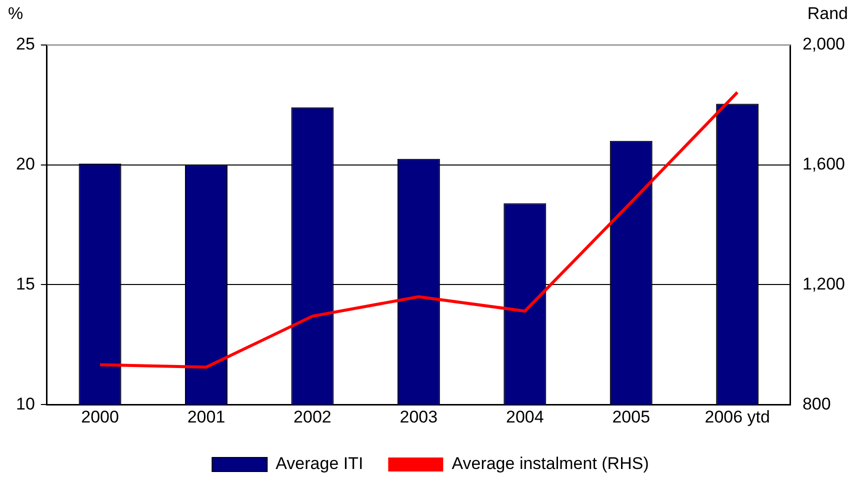  I want to click on y2-tick-label: 1,200, so click(824, 284).